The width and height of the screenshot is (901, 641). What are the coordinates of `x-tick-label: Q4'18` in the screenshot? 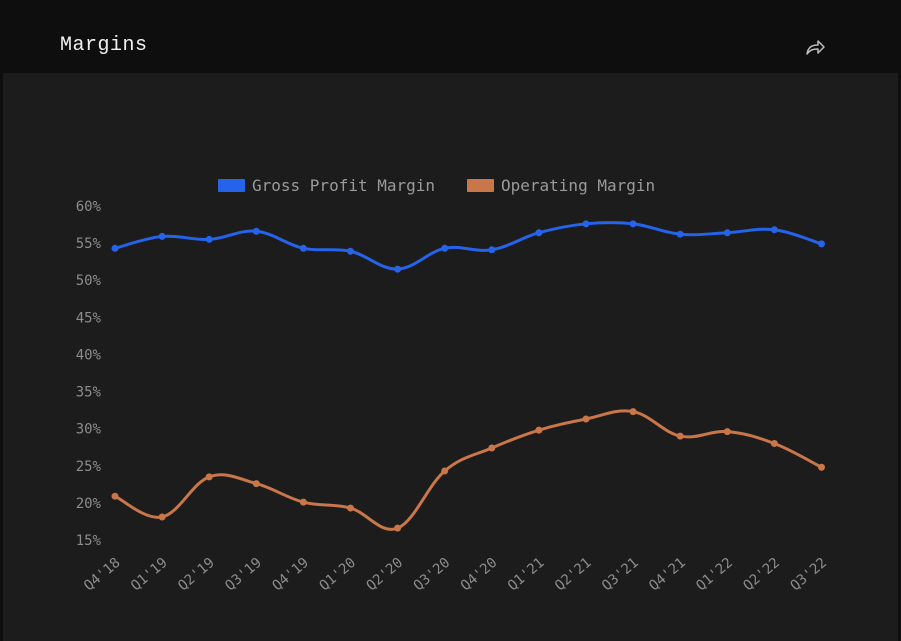 It's located at (102, 574).